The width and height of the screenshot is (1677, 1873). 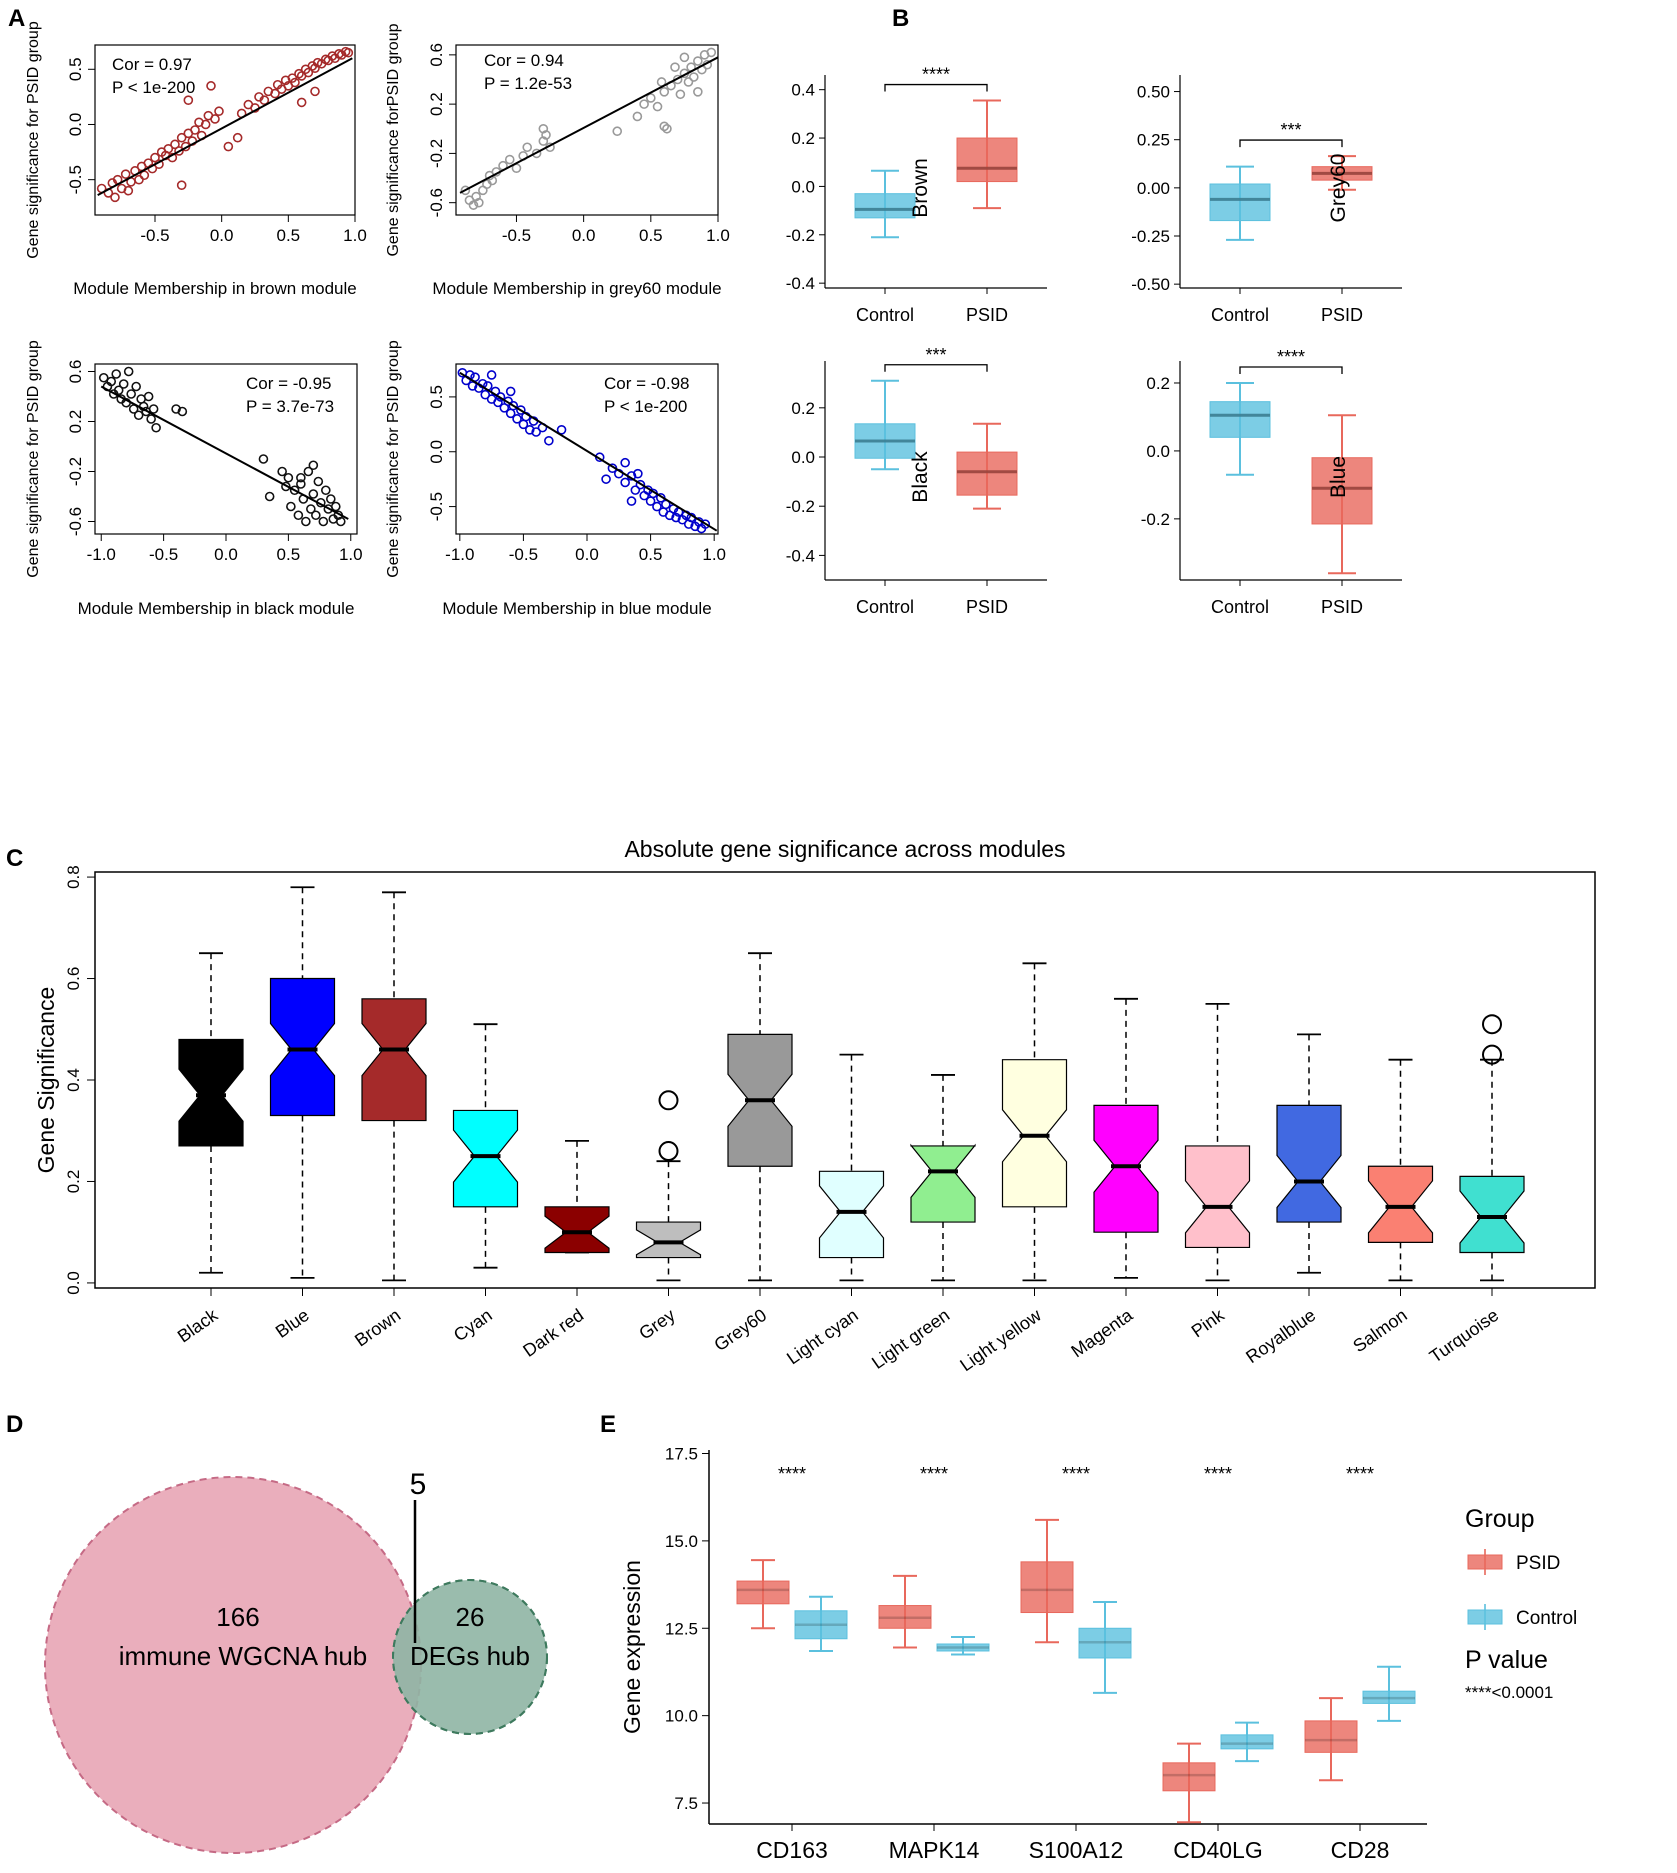 I want to click on y-tick-label: -0.2, so click(x=75, y=471).